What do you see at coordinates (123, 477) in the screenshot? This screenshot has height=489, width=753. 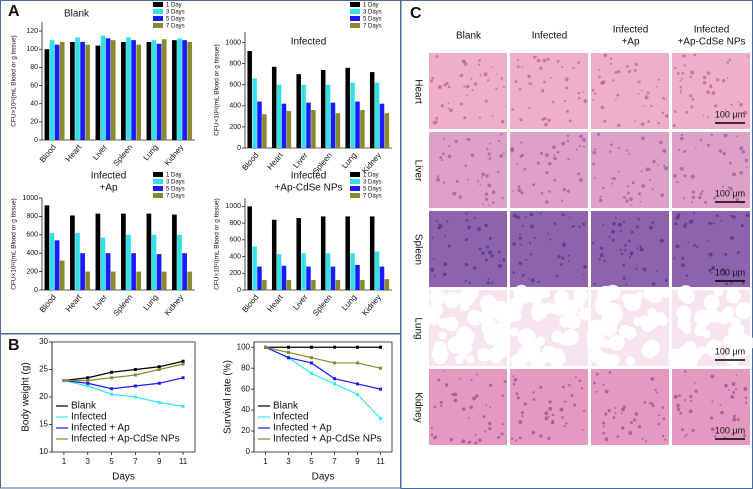 I see `x-axis-label: Days` at bounding box center [123, 477].